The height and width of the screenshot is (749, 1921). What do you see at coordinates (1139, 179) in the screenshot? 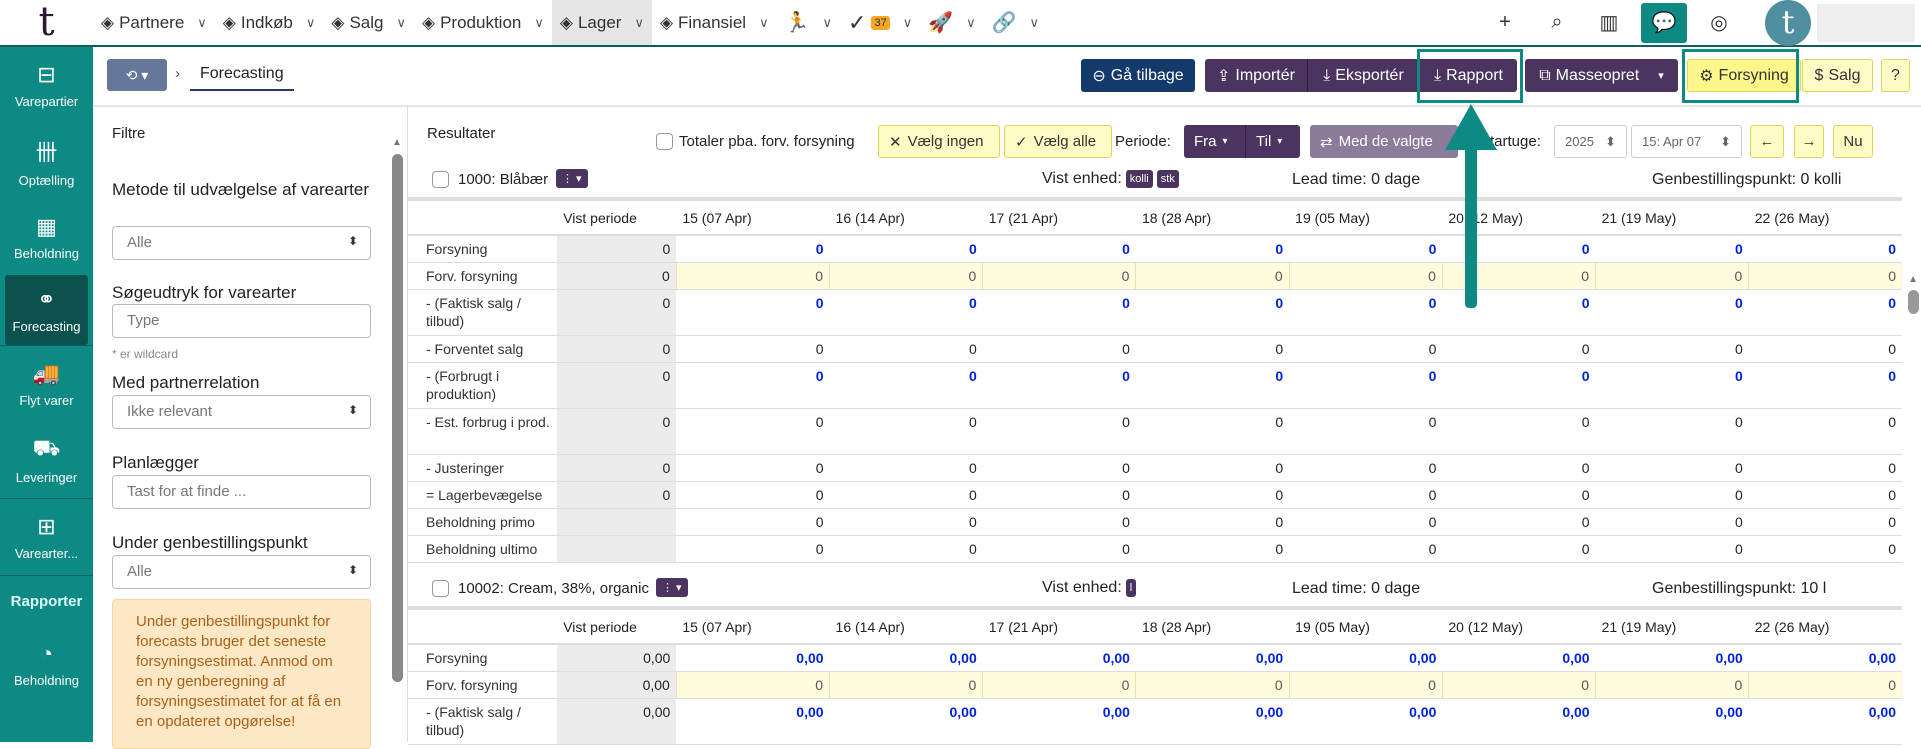
I see `unit-toggle: kolli` at bounding box center [1139, 179].